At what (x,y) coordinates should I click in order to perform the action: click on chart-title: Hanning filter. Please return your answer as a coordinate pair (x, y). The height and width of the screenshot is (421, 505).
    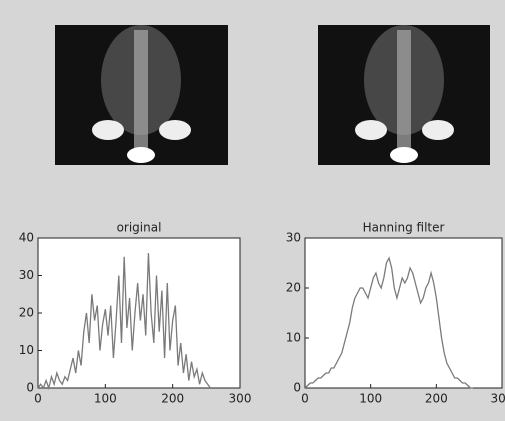
    Looking at the image, I should click on (404, 228).